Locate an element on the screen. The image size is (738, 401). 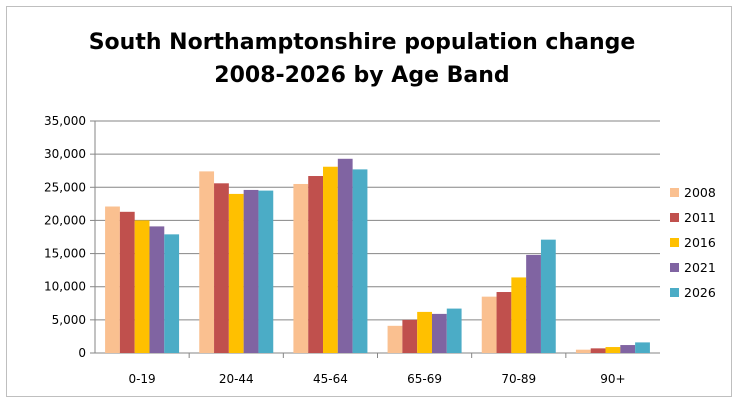
x-tick-label: 90+ is located at coordinates (612, 379).